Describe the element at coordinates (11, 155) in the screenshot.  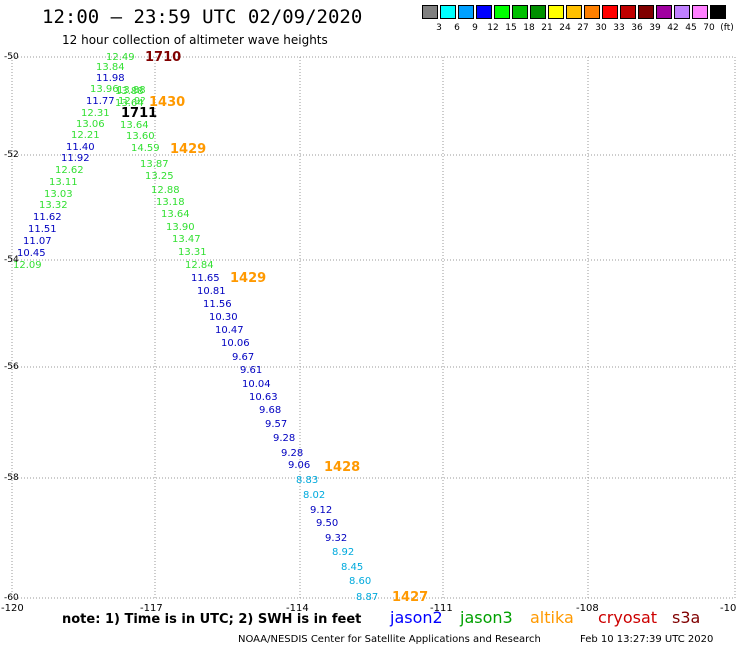
I see `latitude-label: -52` at that location.